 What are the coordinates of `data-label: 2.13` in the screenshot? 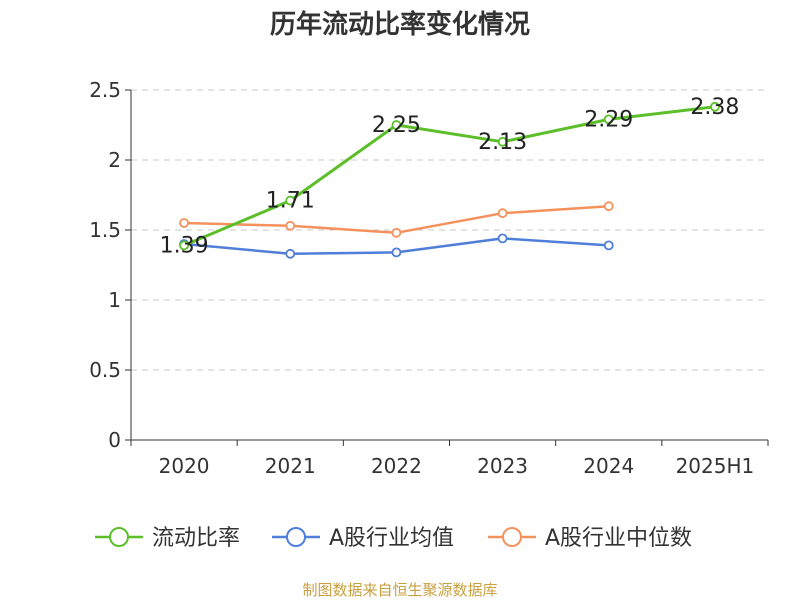 It's located at (502, 142).